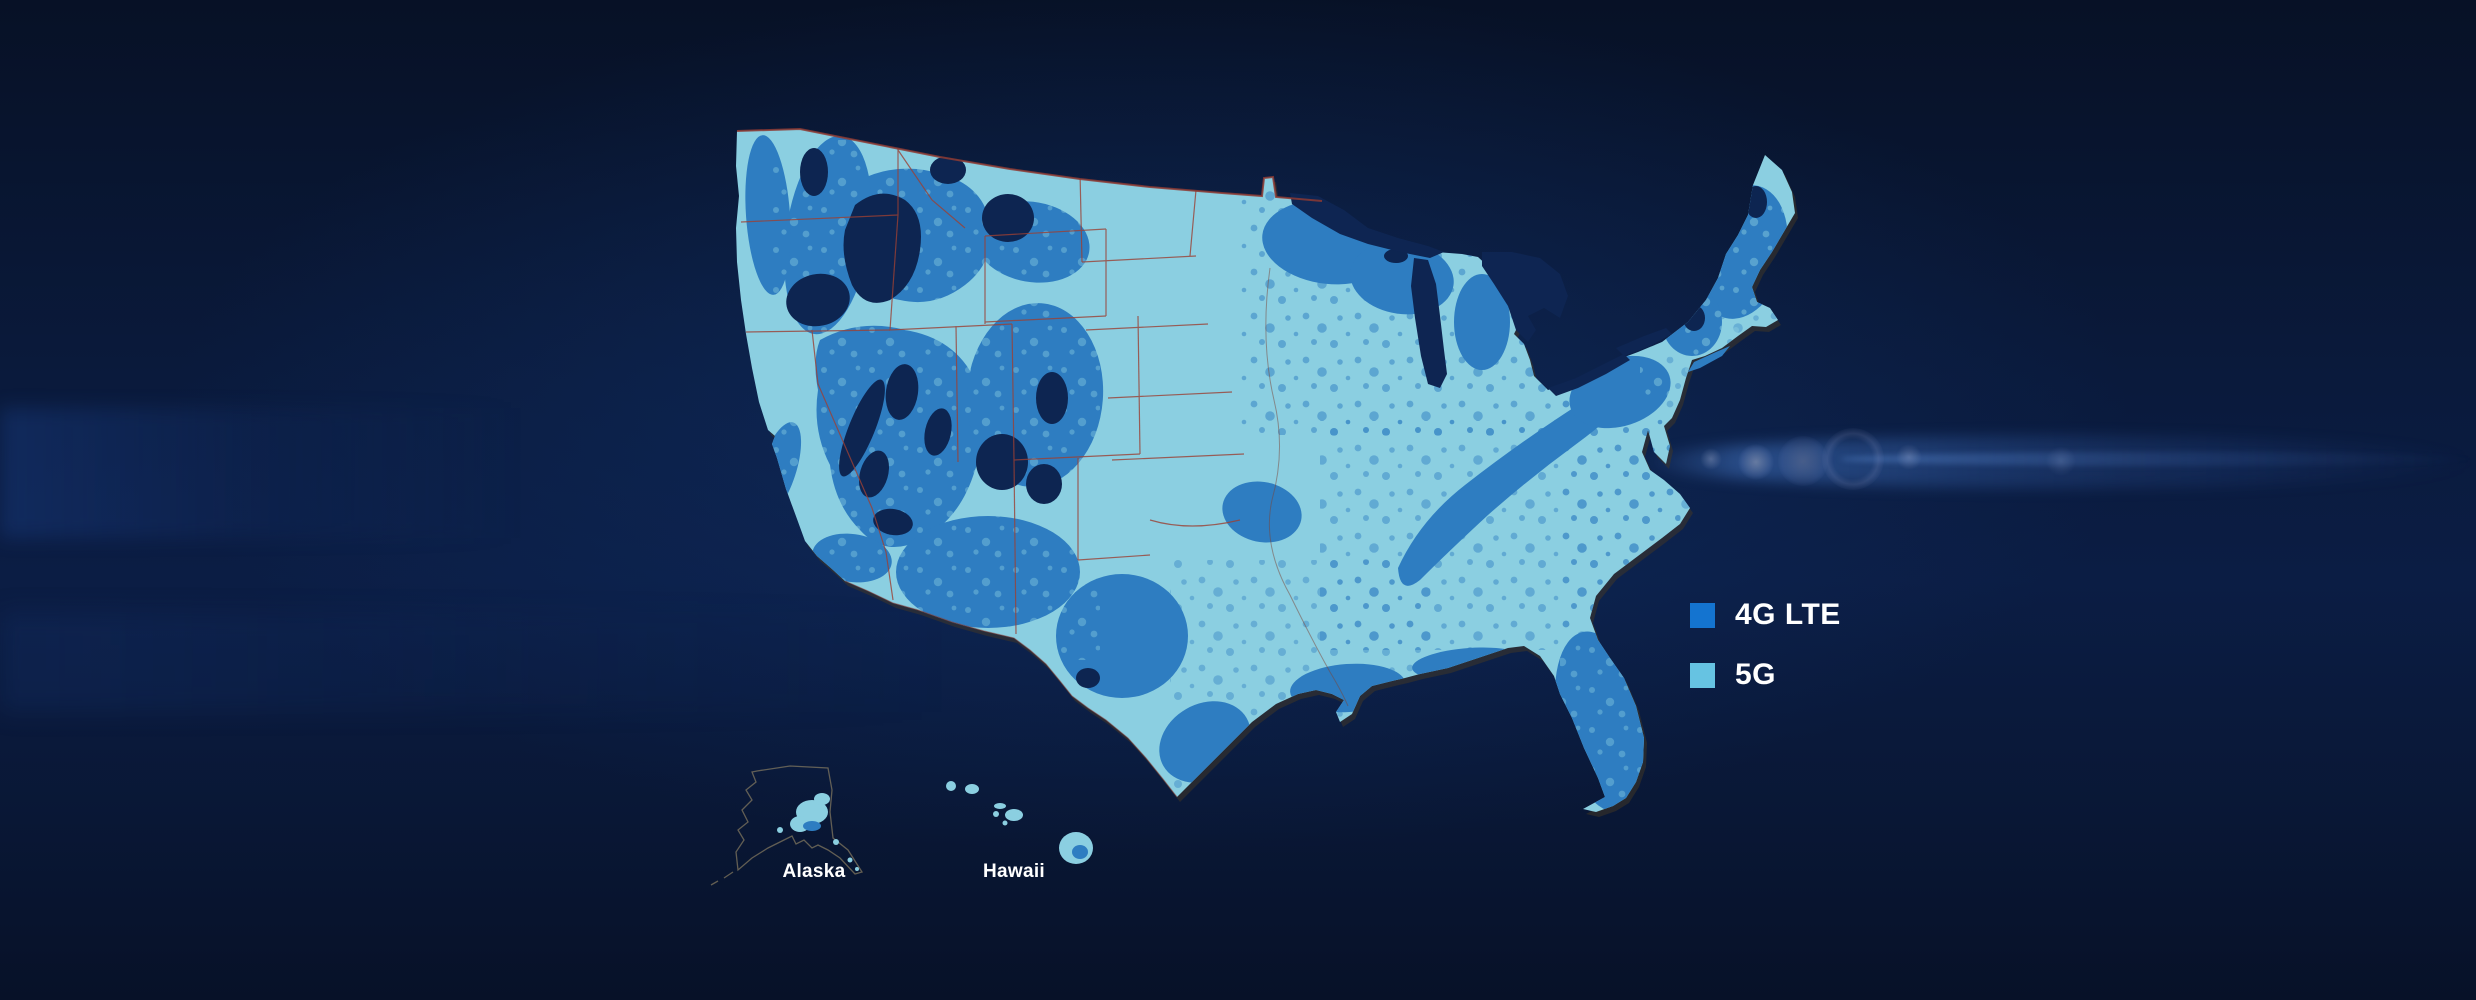  I want to click on legend-row-4g-lte: 4G LTE, so click(1765, 614).